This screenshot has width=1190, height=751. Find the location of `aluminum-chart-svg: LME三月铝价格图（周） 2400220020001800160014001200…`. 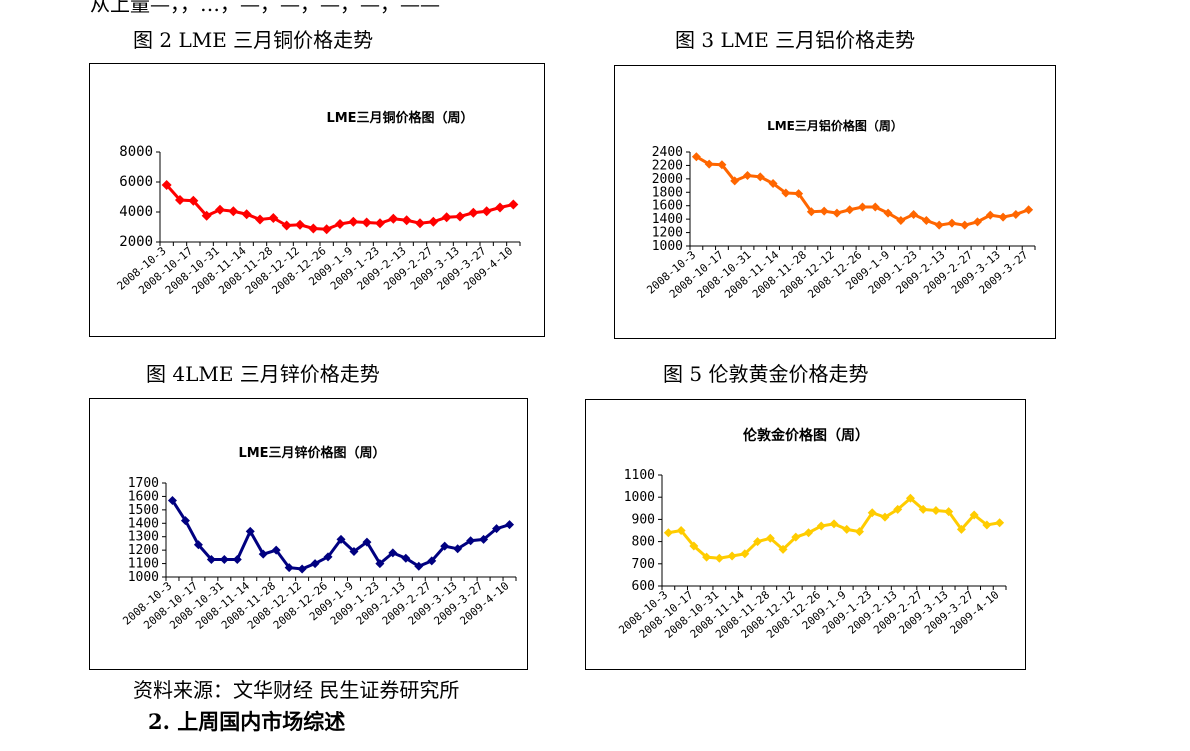

aluminum-chart-svg: LME三月铝价格图（周） 2400220020001800160014001200… is located at coordinates (840, 209).